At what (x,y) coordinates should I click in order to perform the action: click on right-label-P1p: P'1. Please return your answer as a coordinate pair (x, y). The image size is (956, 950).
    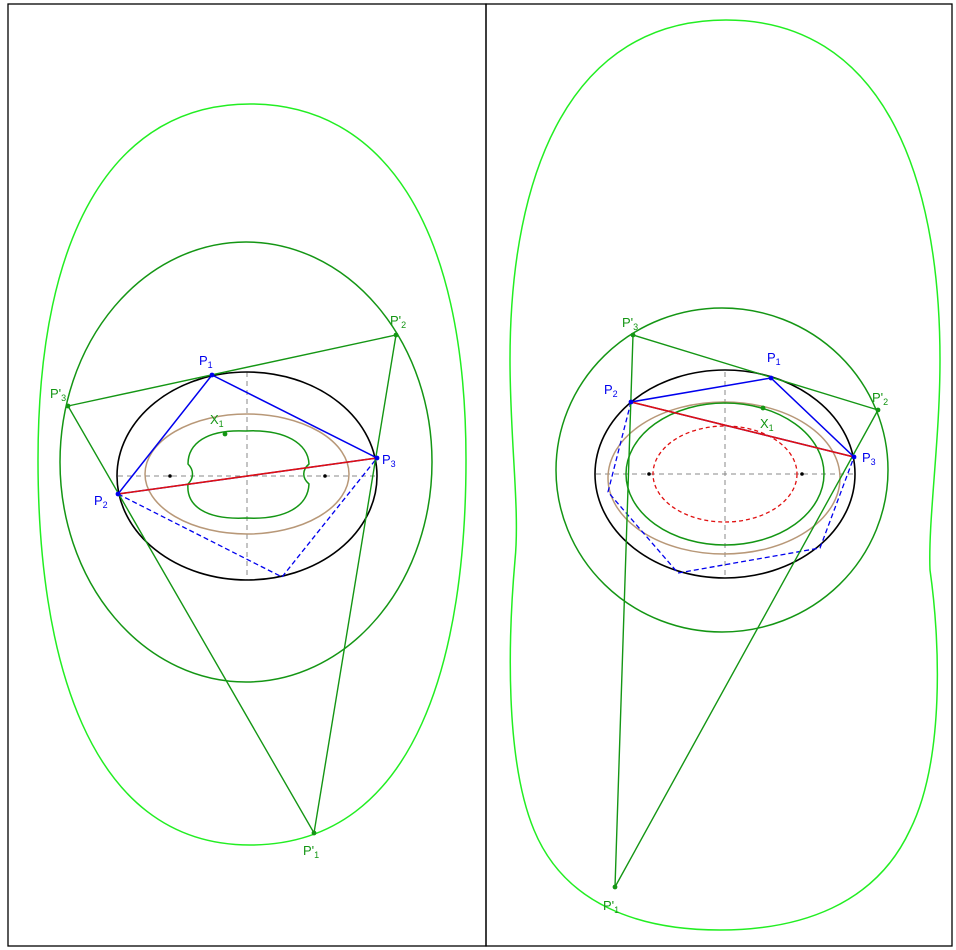
    Looking at the image, I should click on (611, 906).